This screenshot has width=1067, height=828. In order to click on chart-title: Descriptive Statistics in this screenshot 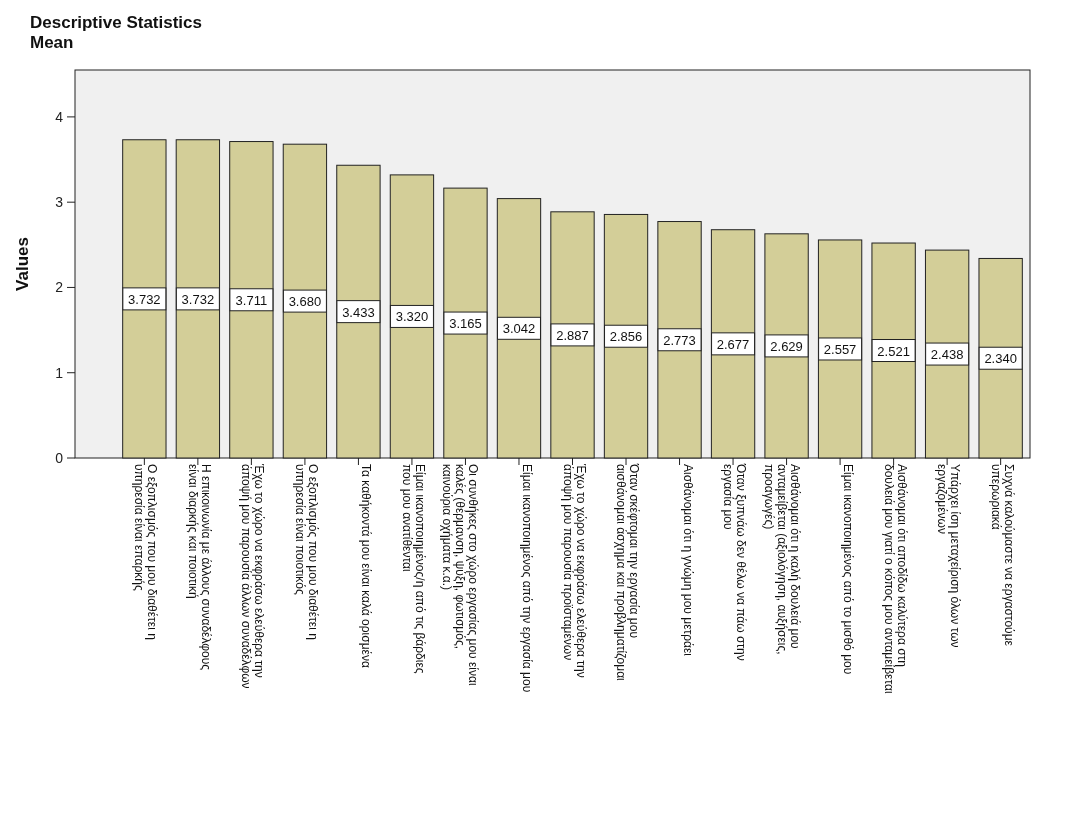, I will do `click(116, 22)`.